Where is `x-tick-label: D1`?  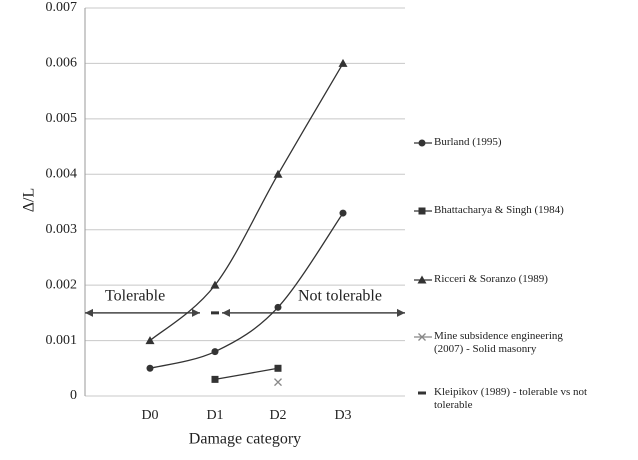
x-tick-label: D1 is located at coordinates (214, 415).